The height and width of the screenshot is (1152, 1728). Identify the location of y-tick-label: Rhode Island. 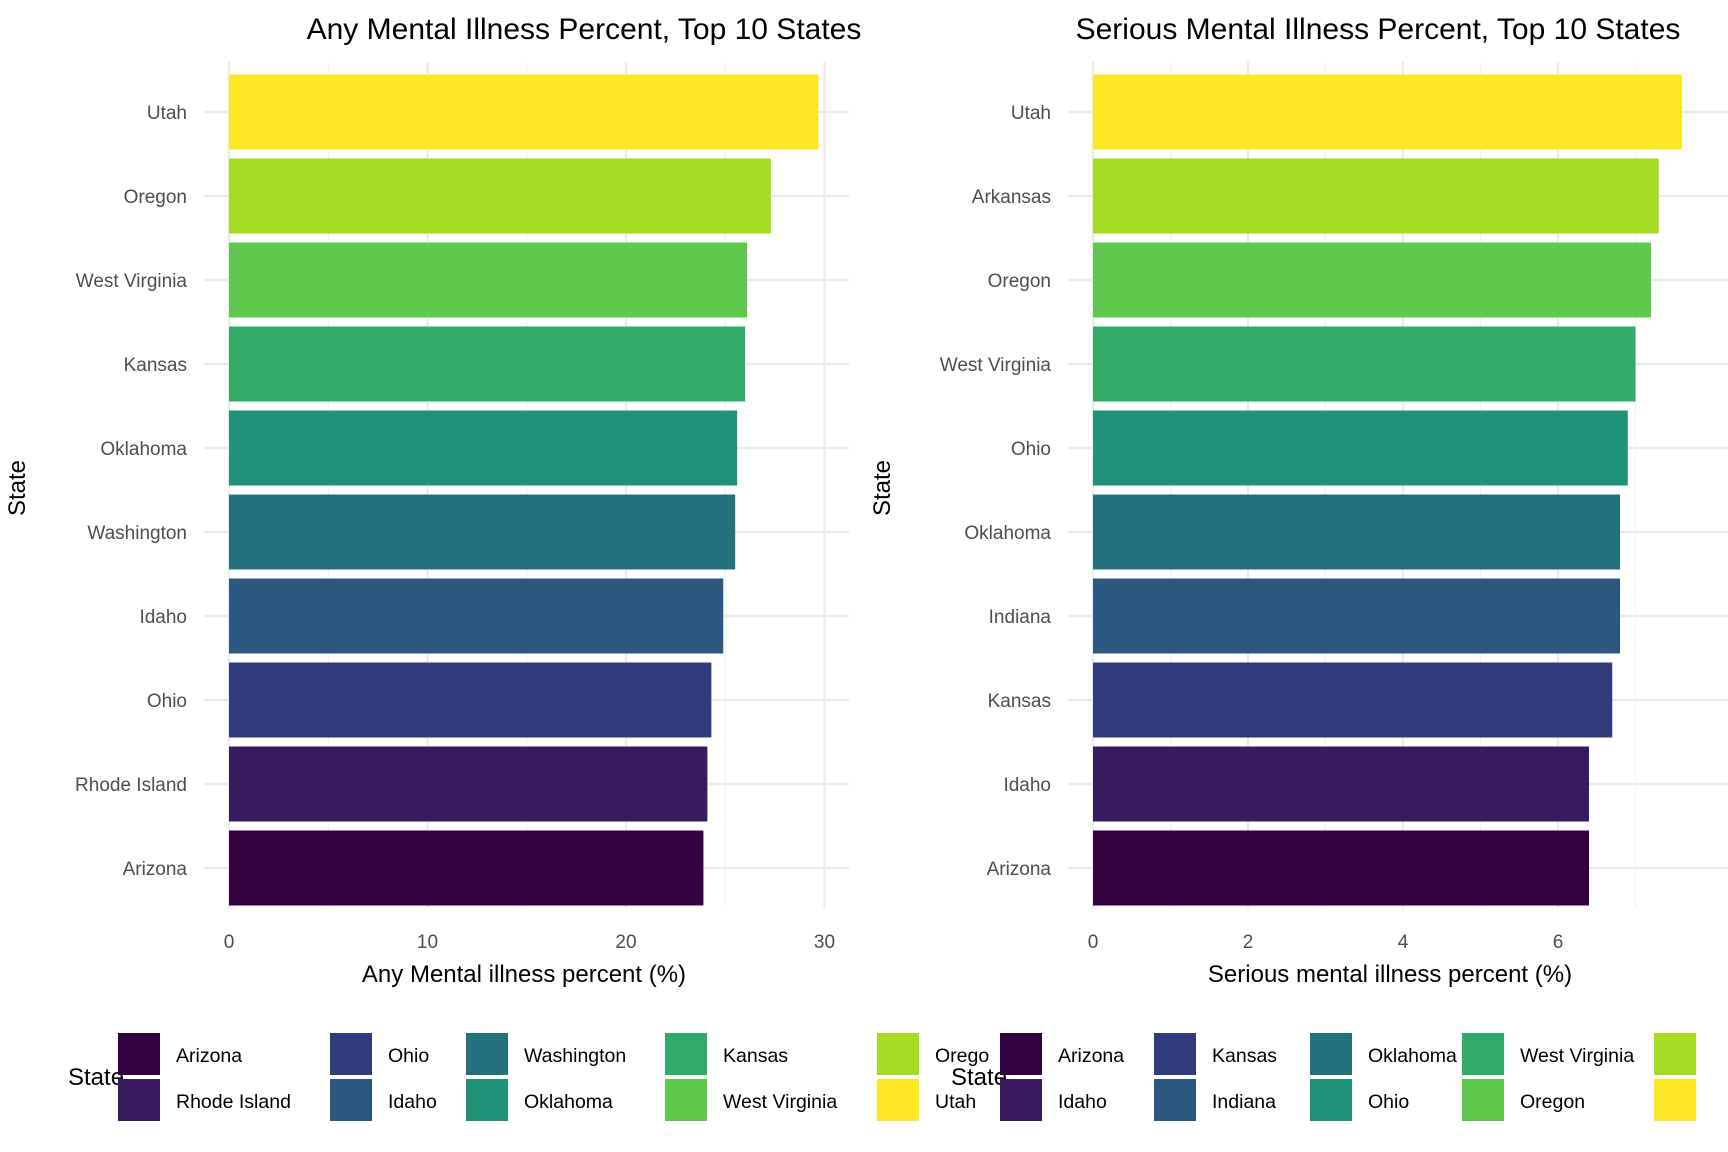
(131, 785).